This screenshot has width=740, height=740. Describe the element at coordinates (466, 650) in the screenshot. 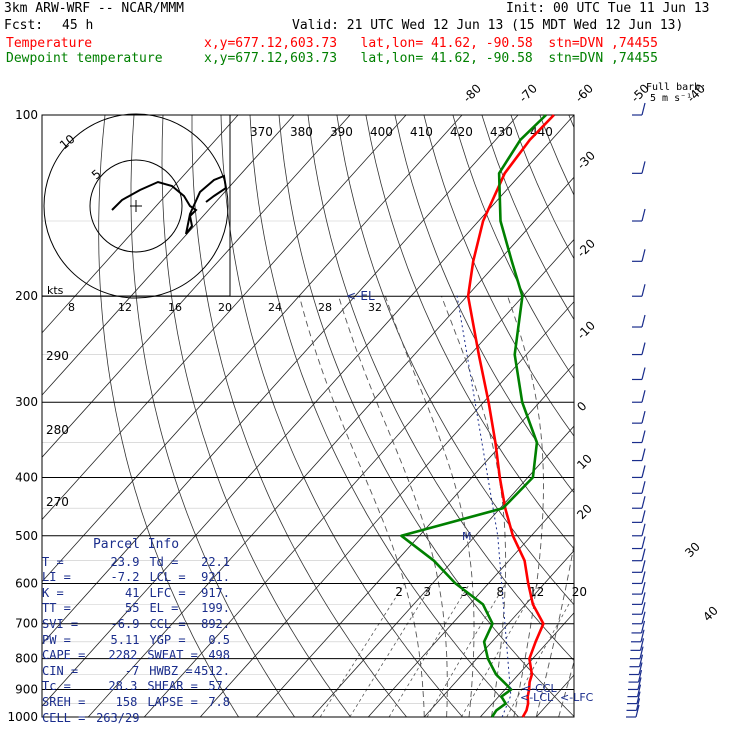

I see `mixing-ratio-line` at that location.